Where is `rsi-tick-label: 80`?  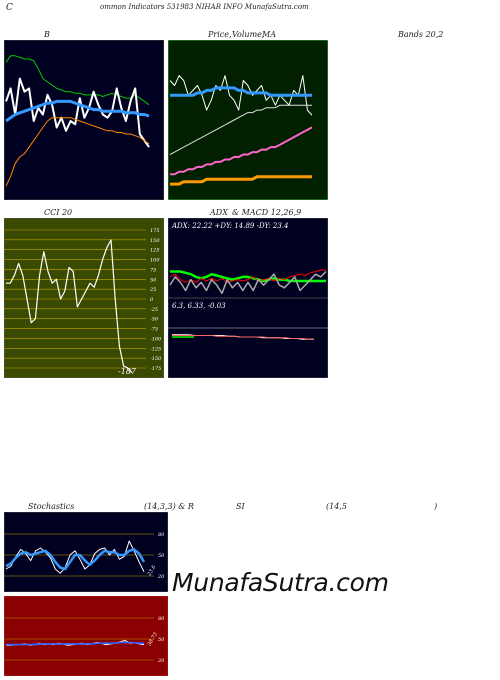 rsi-tick-label: 80 is located at coordinates (161, 619).